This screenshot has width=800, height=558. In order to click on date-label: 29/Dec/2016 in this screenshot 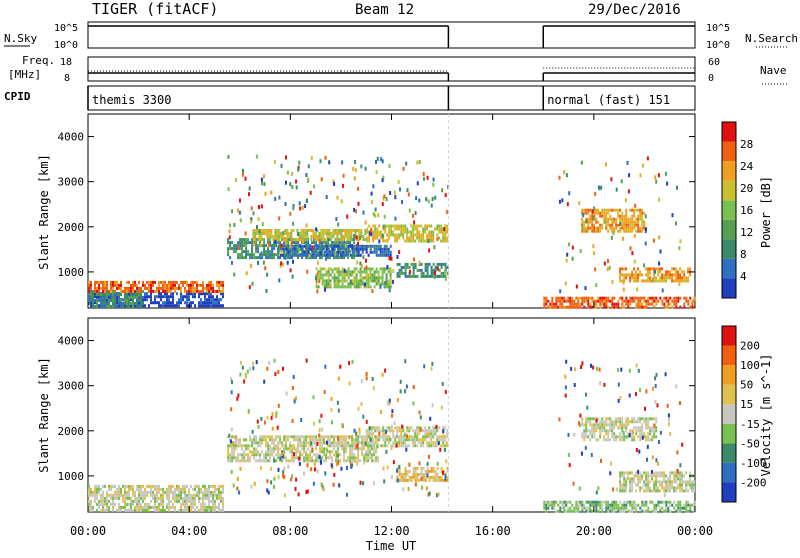, I will do `click(634, 10)`.